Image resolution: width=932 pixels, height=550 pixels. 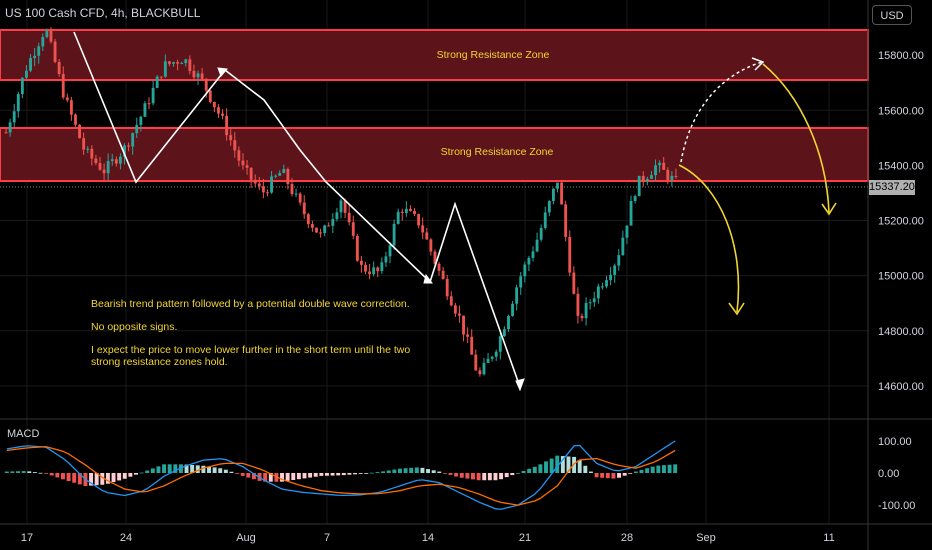 I want to click on currency-button: USD, so click(x=892, y=15).